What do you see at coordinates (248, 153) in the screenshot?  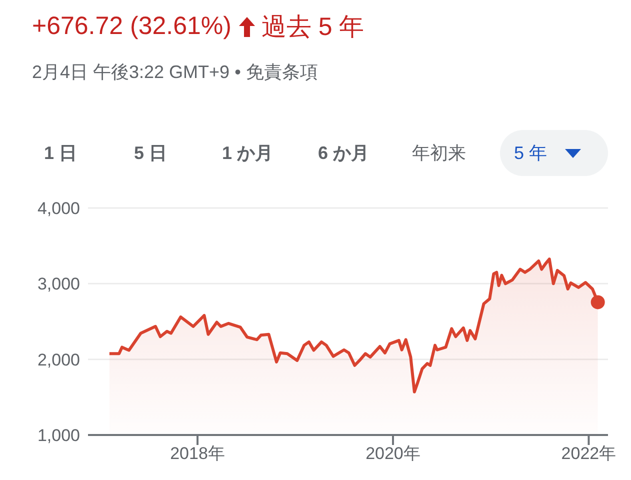 I see `text: 1 か月` at bounding box center [248, 153].